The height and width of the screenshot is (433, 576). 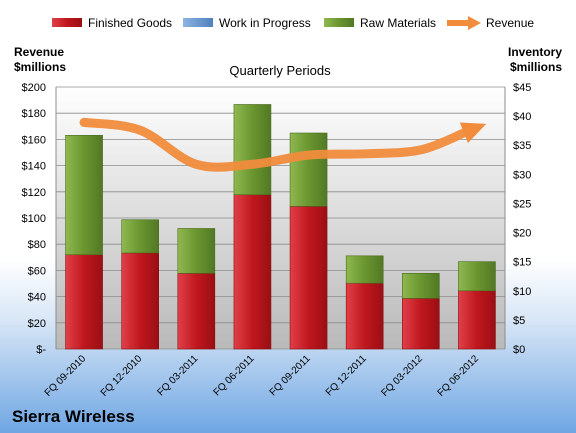 What do you see at coordinates (522, 263) in the screenshot?
I see `right-tick-label: $15` at bounding box center [522, 263].